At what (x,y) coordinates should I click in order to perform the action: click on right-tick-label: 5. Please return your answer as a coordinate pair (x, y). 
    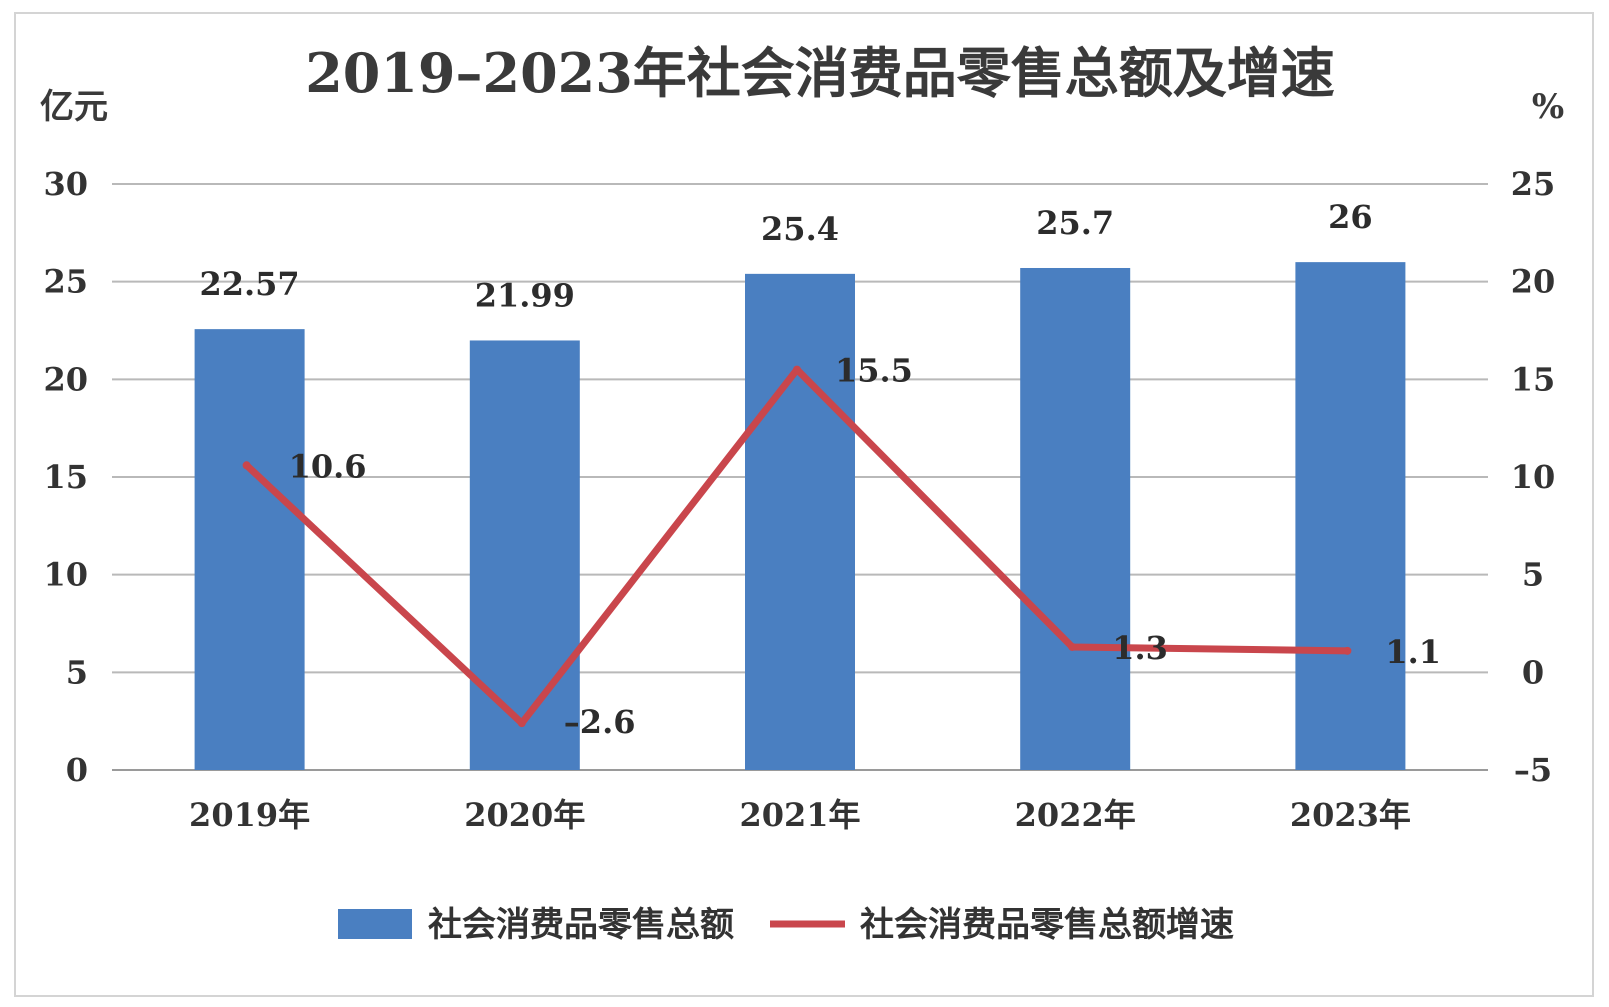
    Looking at the image, I should click on (1533, 575).